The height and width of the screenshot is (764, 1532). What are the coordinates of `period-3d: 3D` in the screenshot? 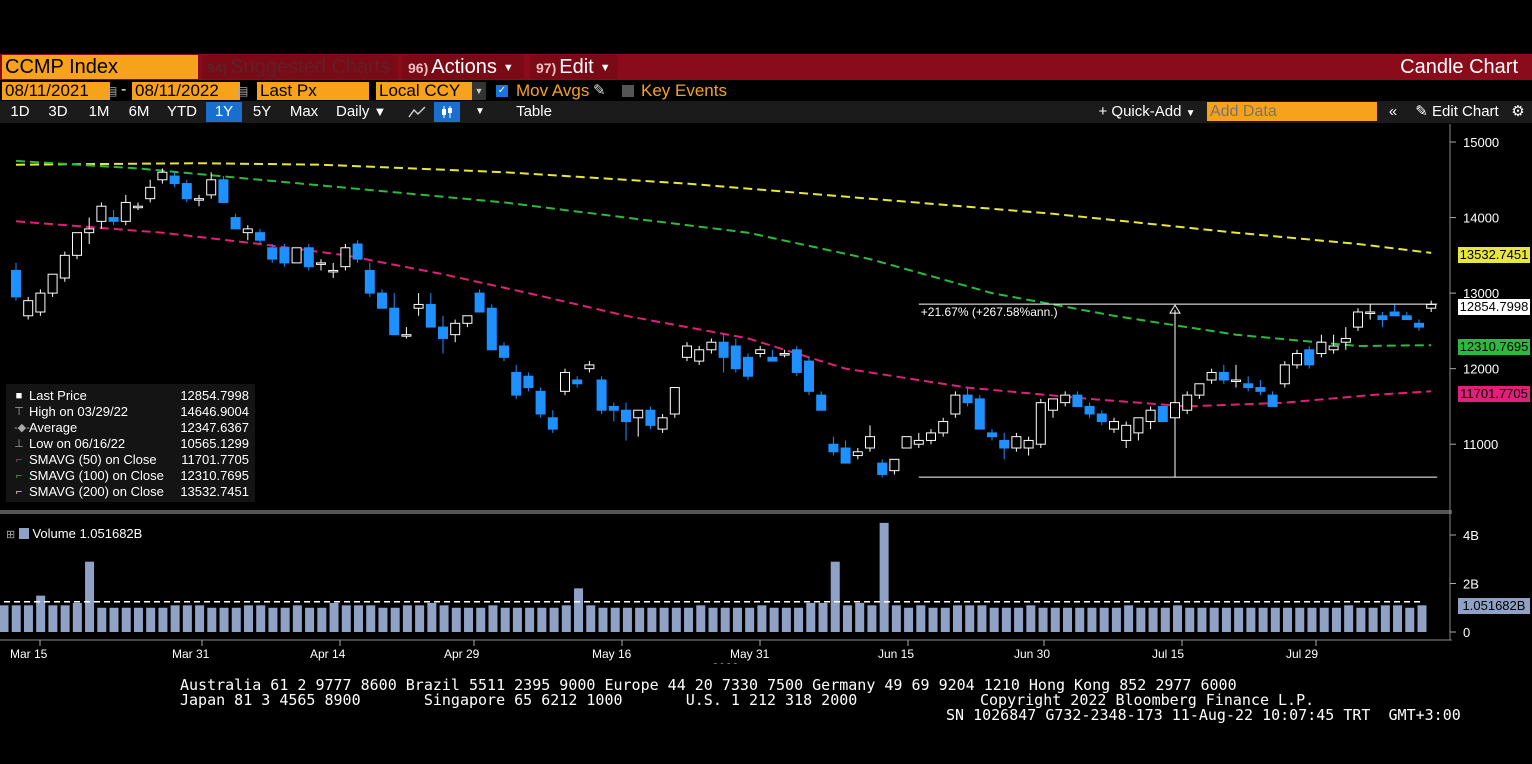 It's located at (58, 111).